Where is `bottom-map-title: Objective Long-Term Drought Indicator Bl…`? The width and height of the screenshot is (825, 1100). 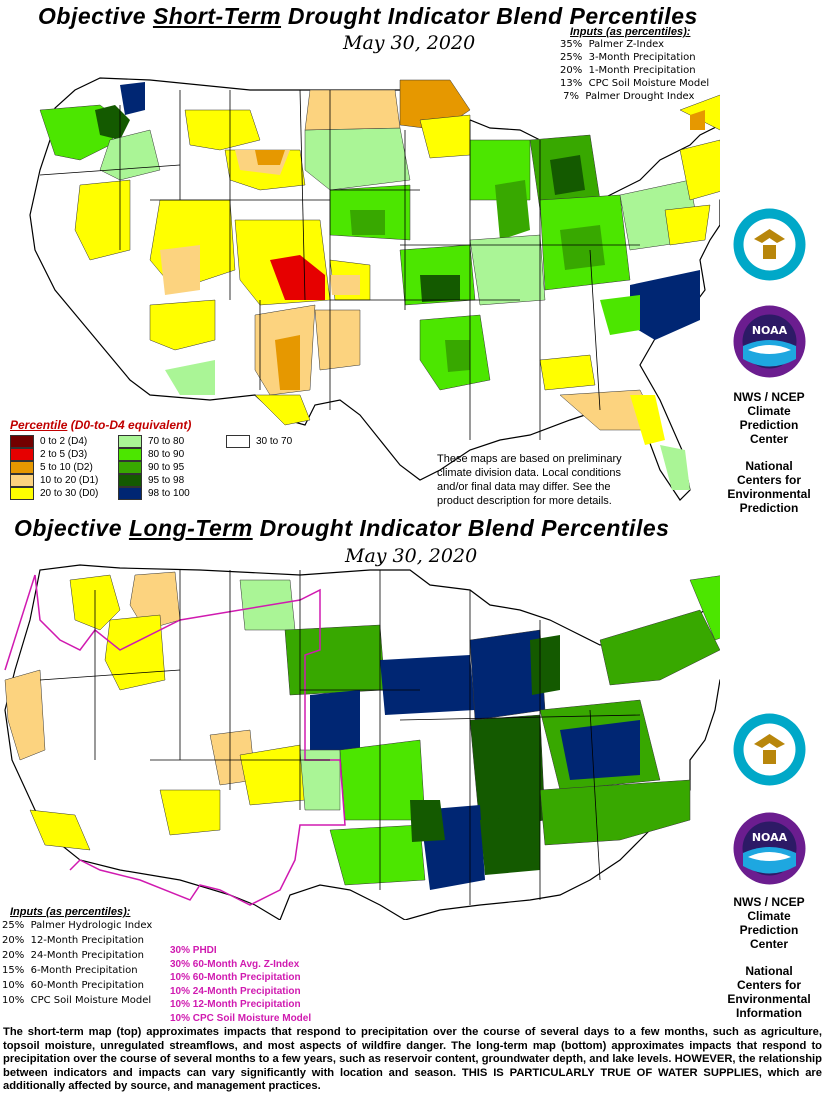 bottom-map-title: Objective Long-Term Drought Indicator Bl… is located at coordinates (342, 528).